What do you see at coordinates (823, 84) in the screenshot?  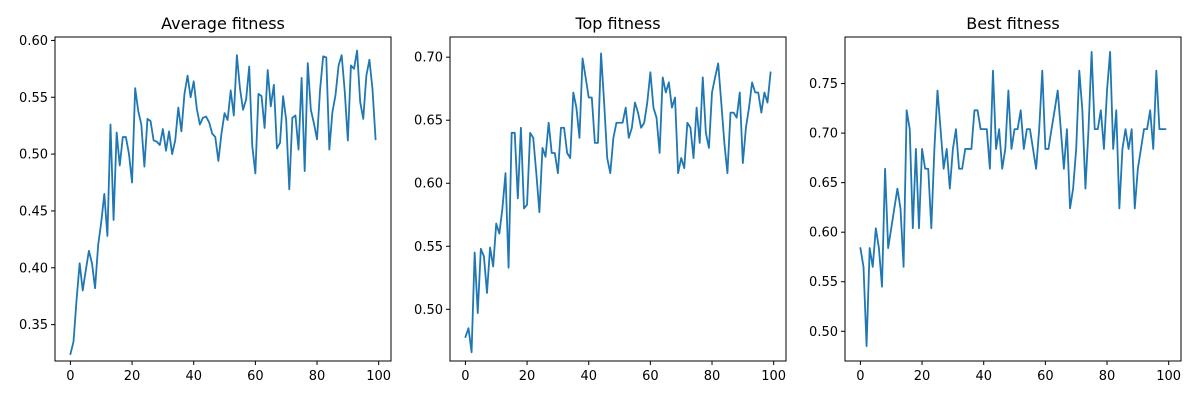 I see `y-tick-label: 0.75` at bounding box center [823, 84].